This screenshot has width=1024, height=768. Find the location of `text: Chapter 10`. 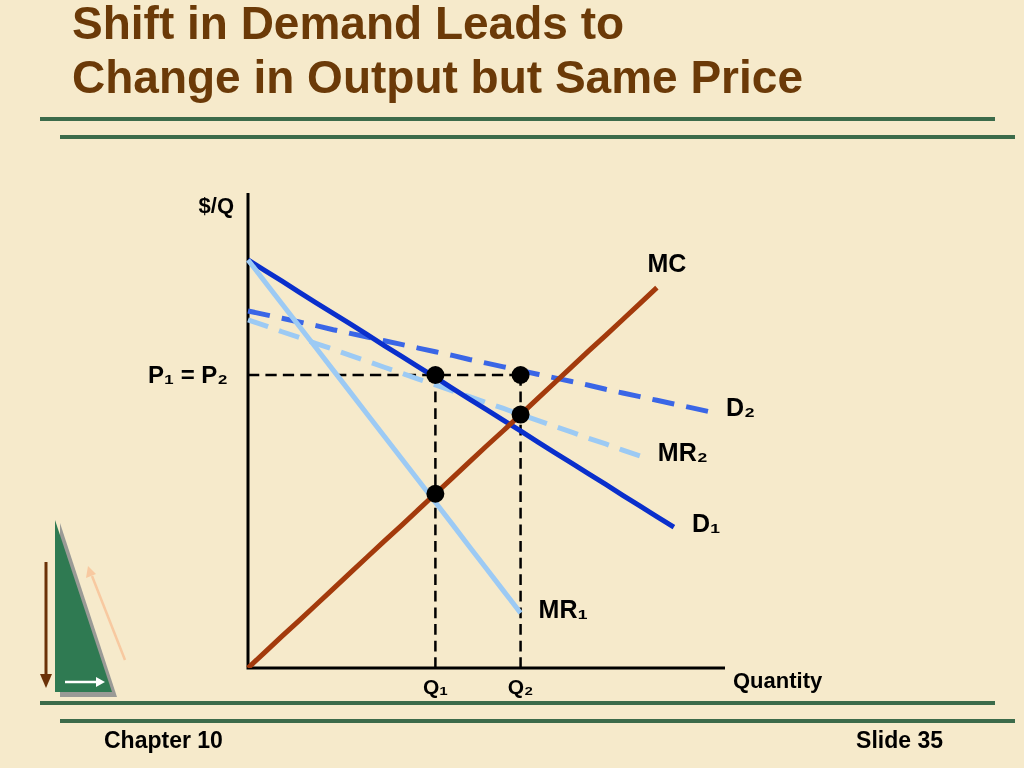

text: Chapter 10 is located at coordinates (163, 740).